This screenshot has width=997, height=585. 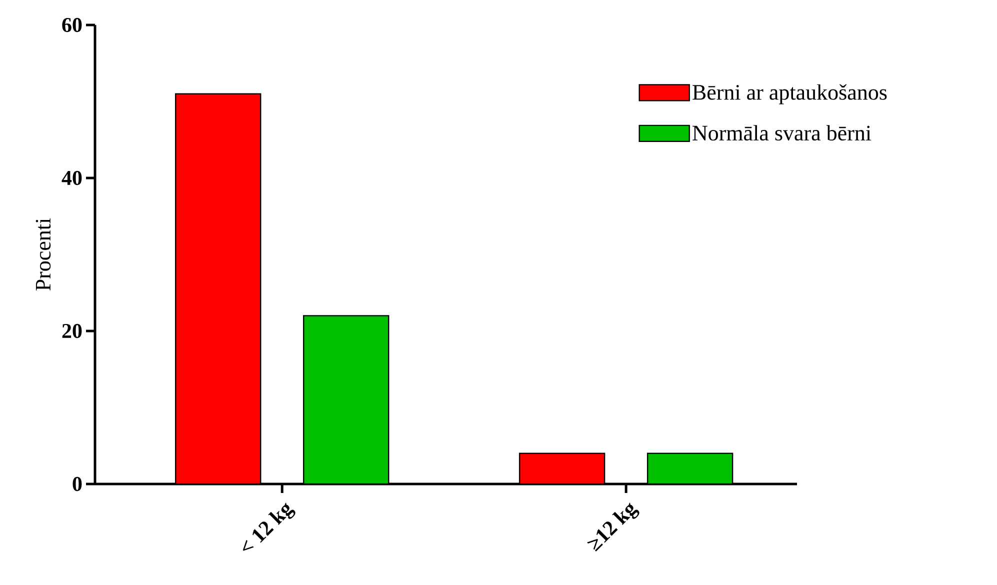 What do you see at coordinates (72, 25) in the screenshot?
I see `y-tick-label: 60` at bounding box center [72, 25].